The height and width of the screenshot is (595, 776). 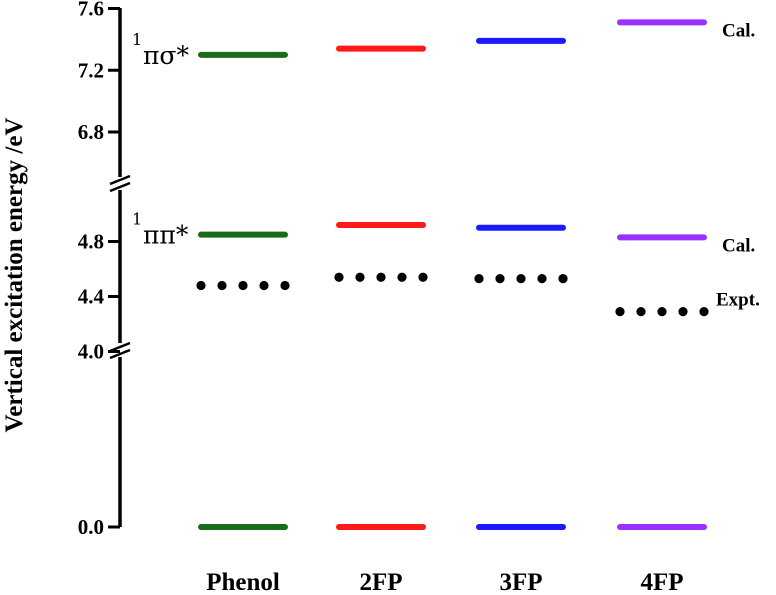 I want to click on category-label-4fp: 4FP, so click(x=661, y=582).